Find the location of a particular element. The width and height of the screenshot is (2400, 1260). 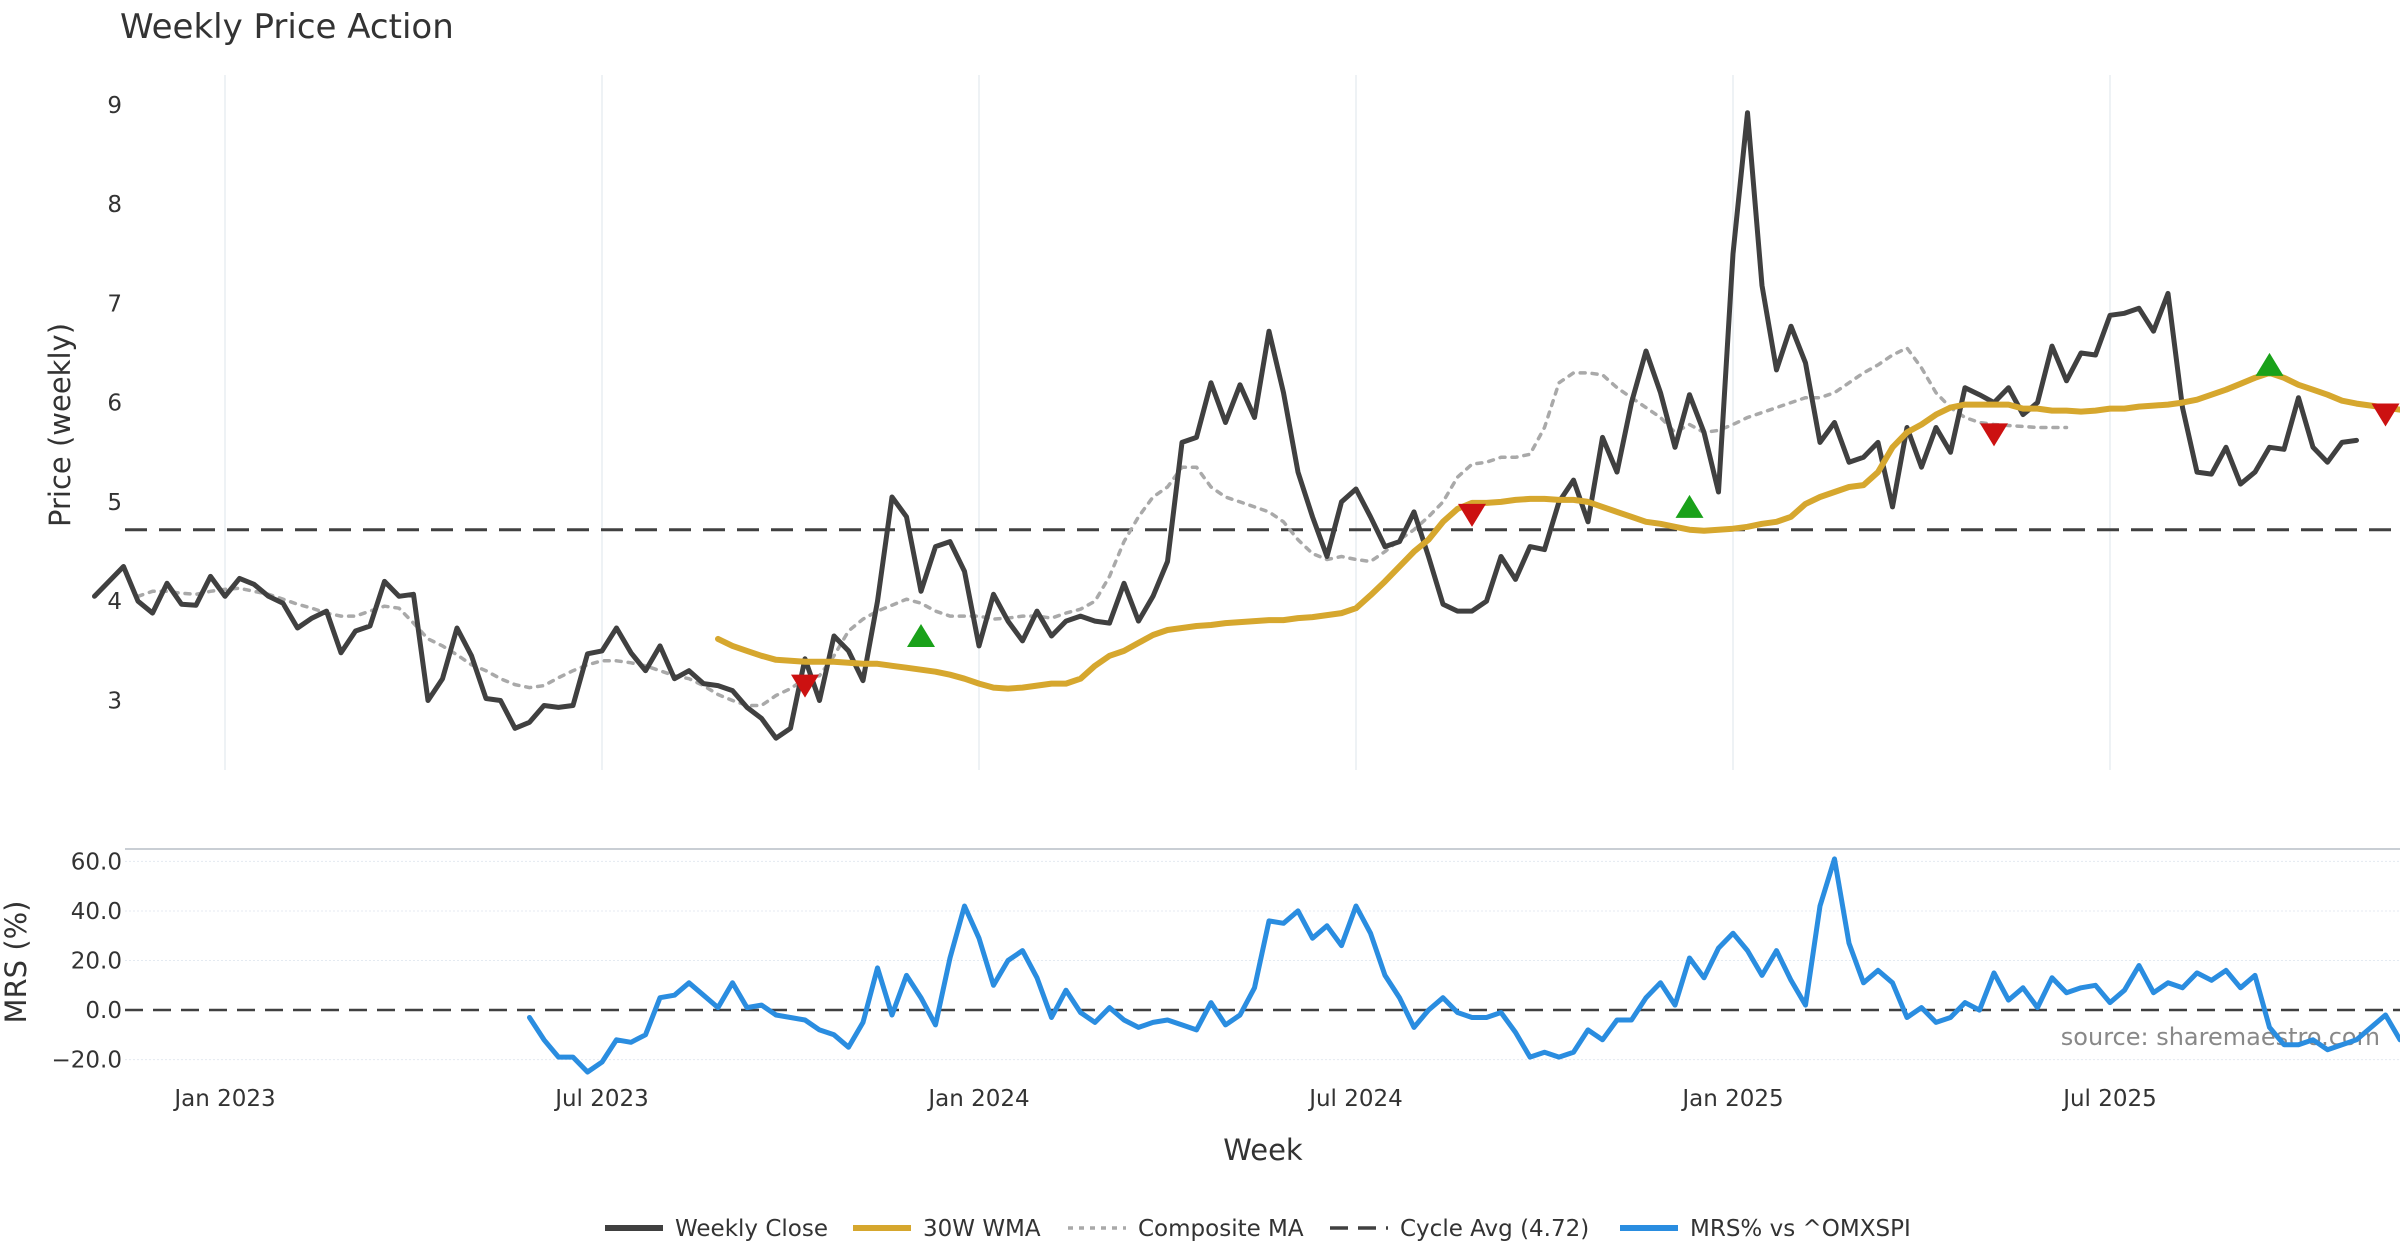

price-y-axis-label: Price (weekly) is located at coordinates (60, 425).